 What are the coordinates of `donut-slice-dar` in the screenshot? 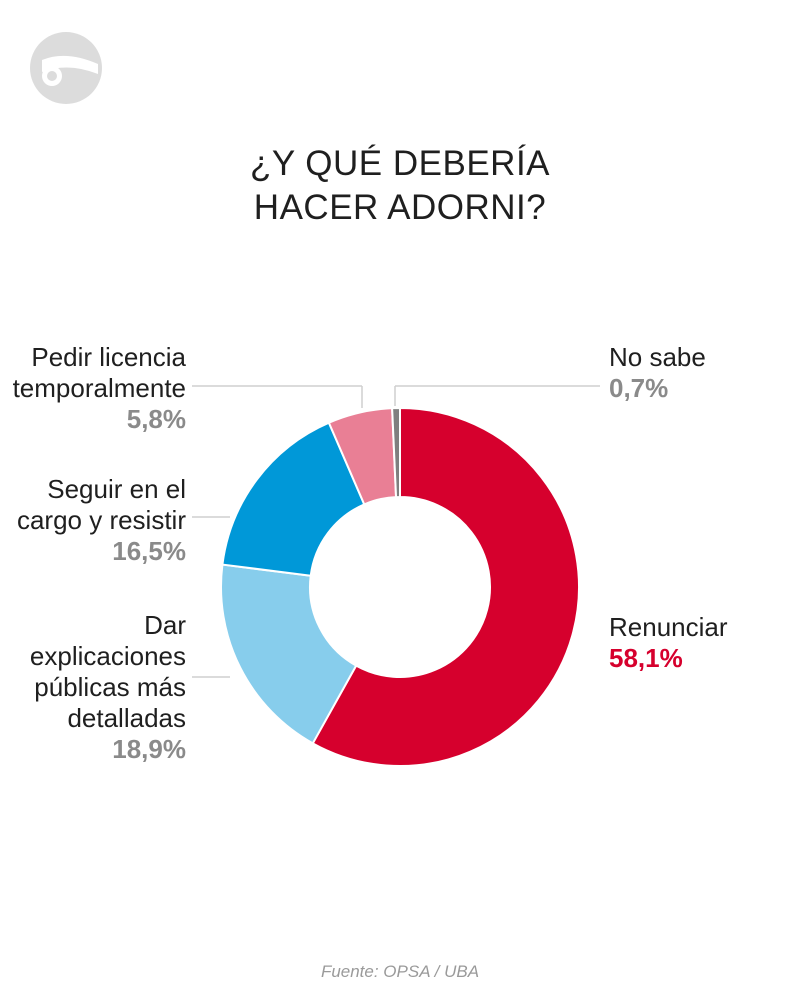 It's located at (289, 654).